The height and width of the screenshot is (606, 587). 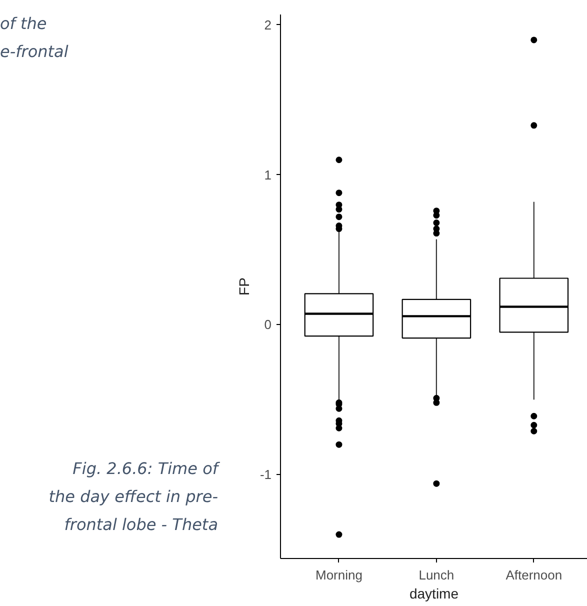 What do you see at coordinates (338, 575) in the screenshot?
I see `x-tick-label: Morning` at bounding box center [338, 575].